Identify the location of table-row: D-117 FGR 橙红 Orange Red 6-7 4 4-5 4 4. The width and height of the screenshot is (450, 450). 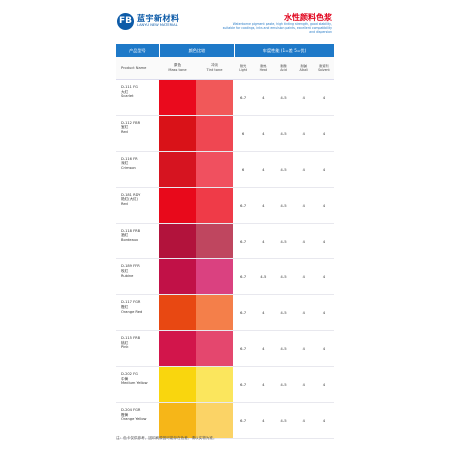
(225, 313).